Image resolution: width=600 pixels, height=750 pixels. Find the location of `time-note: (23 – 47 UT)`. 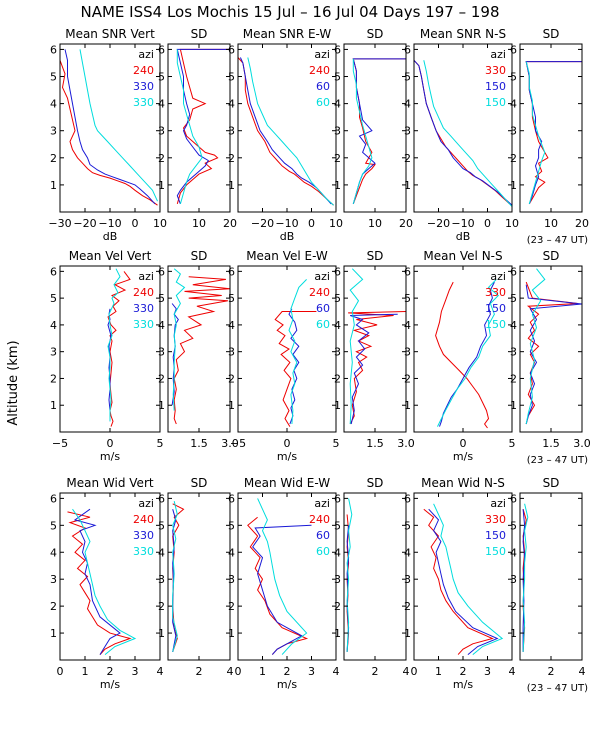

time-note: (23 – 47 UT) is located at coordinates (557, 688).